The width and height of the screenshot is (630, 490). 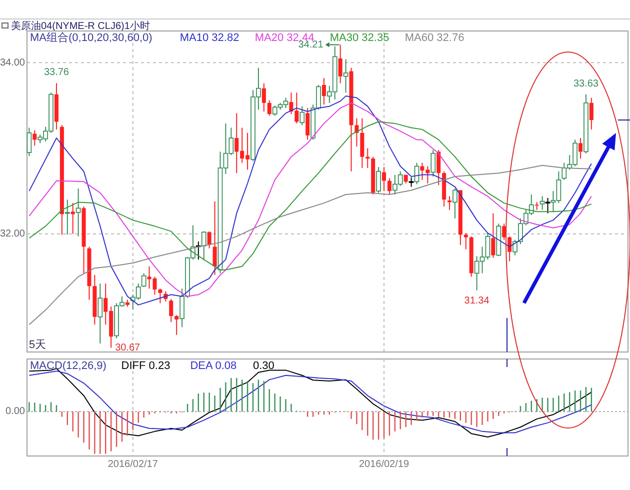 I want to click on annotation: 31.34, so click(x=477, y=300).